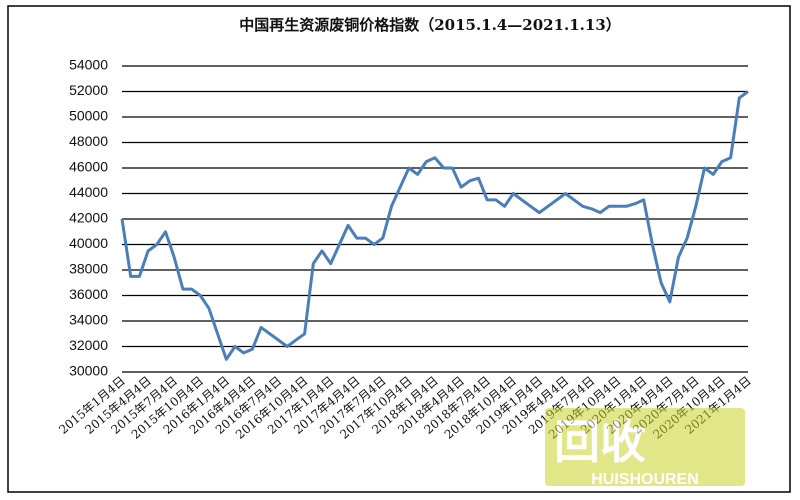  Describe the element at coordinates (88, 345) in the screenshot. I see `y-tick-label: 32000` at that location.